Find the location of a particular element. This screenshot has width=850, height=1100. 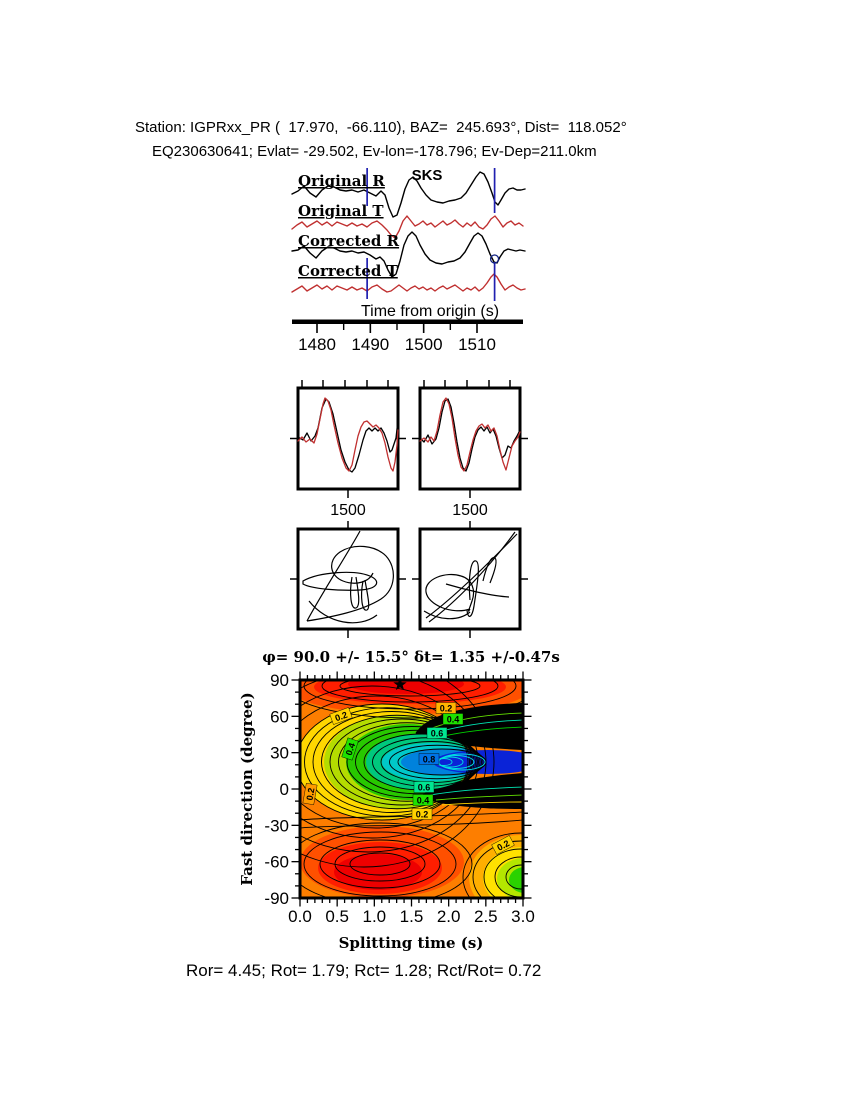

svg-text: 30 is located at coordinates (279, 753).